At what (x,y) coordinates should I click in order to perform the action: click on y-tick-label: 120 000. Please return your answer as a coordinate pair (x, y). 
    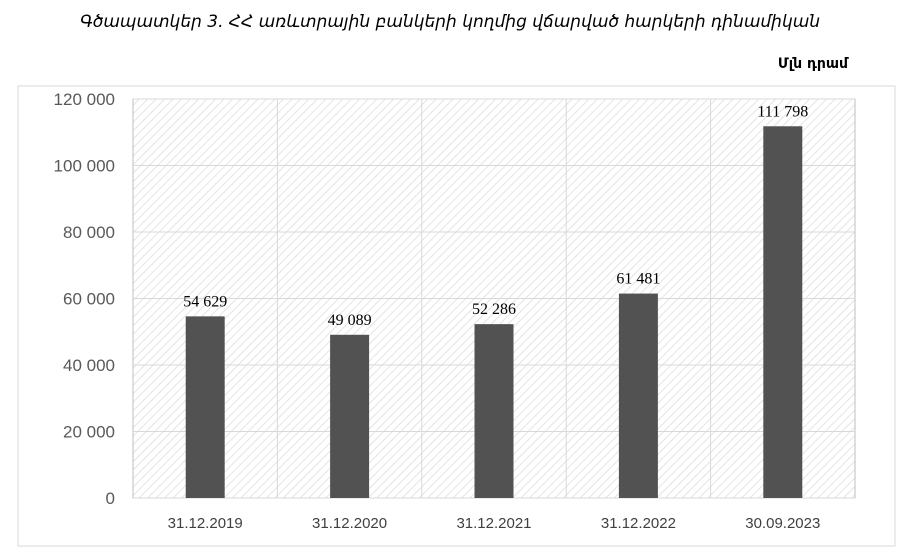
    Looking at the image, I should click on (84, 99).